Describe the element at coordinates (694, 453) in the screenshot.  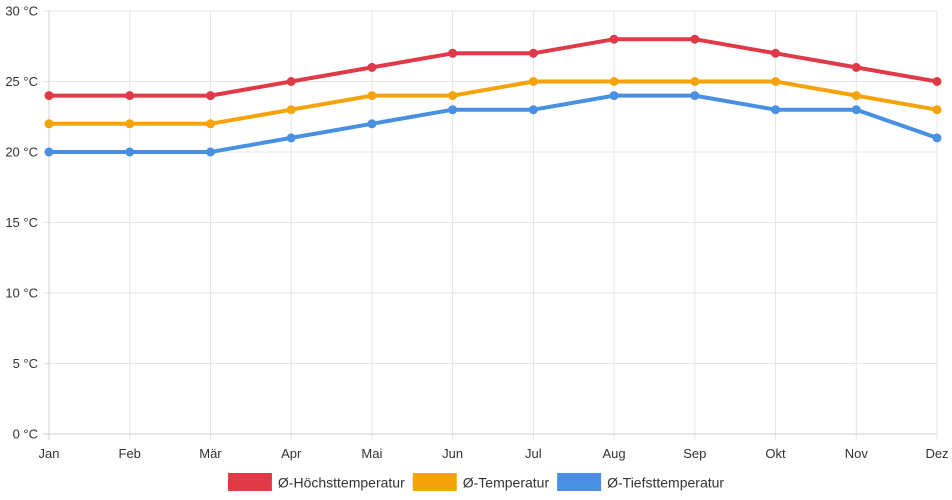
I see `x-tick-label: Sep` at that location.